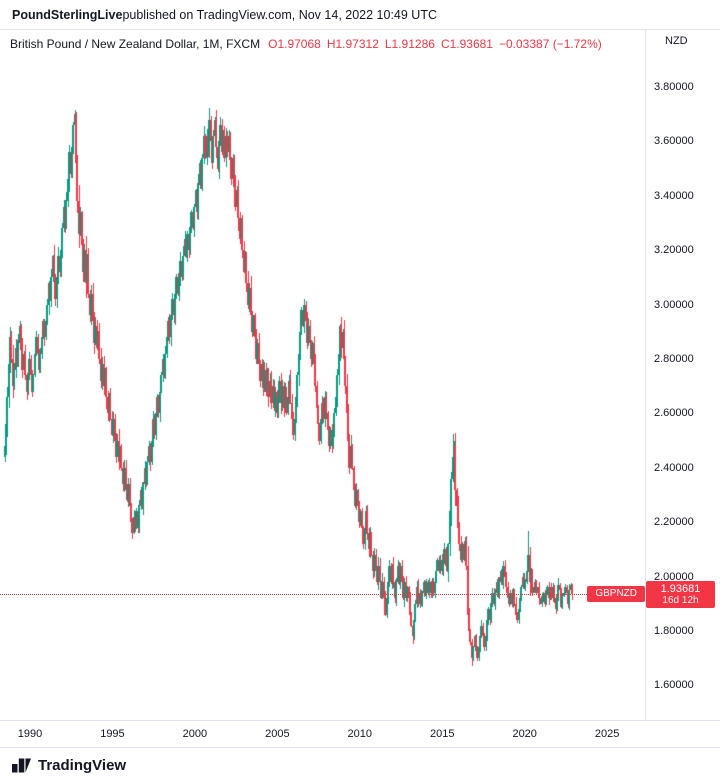 This screenshot has height=784, width=720. What do you see at coordinates (674, 250) in the screenshot?
I see `price-tick: 3.20000` at bounding box center [674, 250].